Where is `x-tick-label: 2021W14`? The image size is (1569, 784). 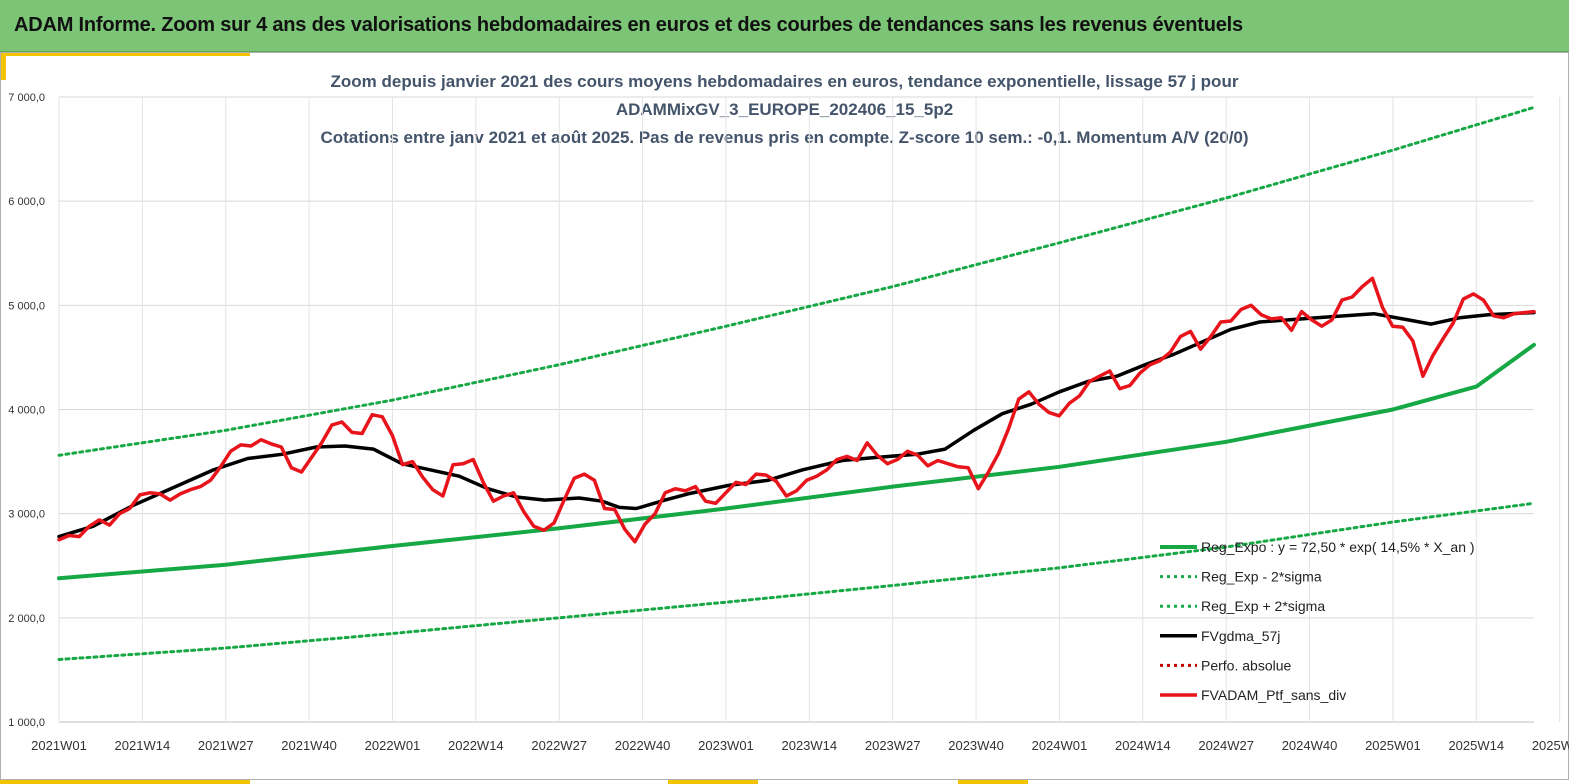
x-tick-label: 2021W14 is located at coordinates (143, 745).